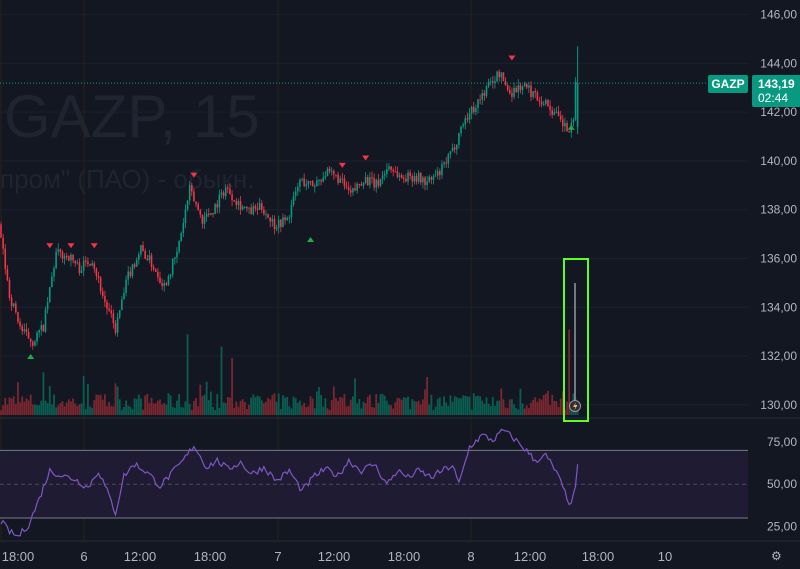 This screenshot has width=800, height=569. What do you see at coordinates (334, 556) in the screenshot?
I see `x-tick-label: 12:00` at bounding box center [334, 556].